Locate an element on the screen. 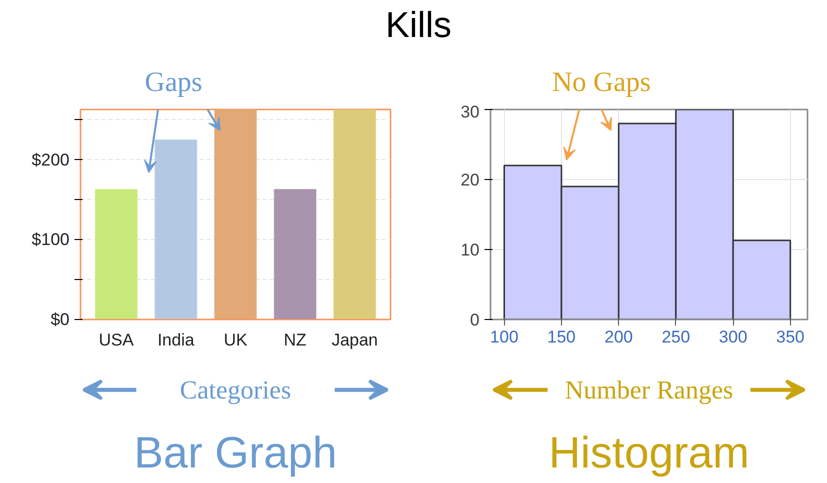 The width and height of the screenshot is (827, 483). y-tick-label: 30 is located at coordinates (470, 112).